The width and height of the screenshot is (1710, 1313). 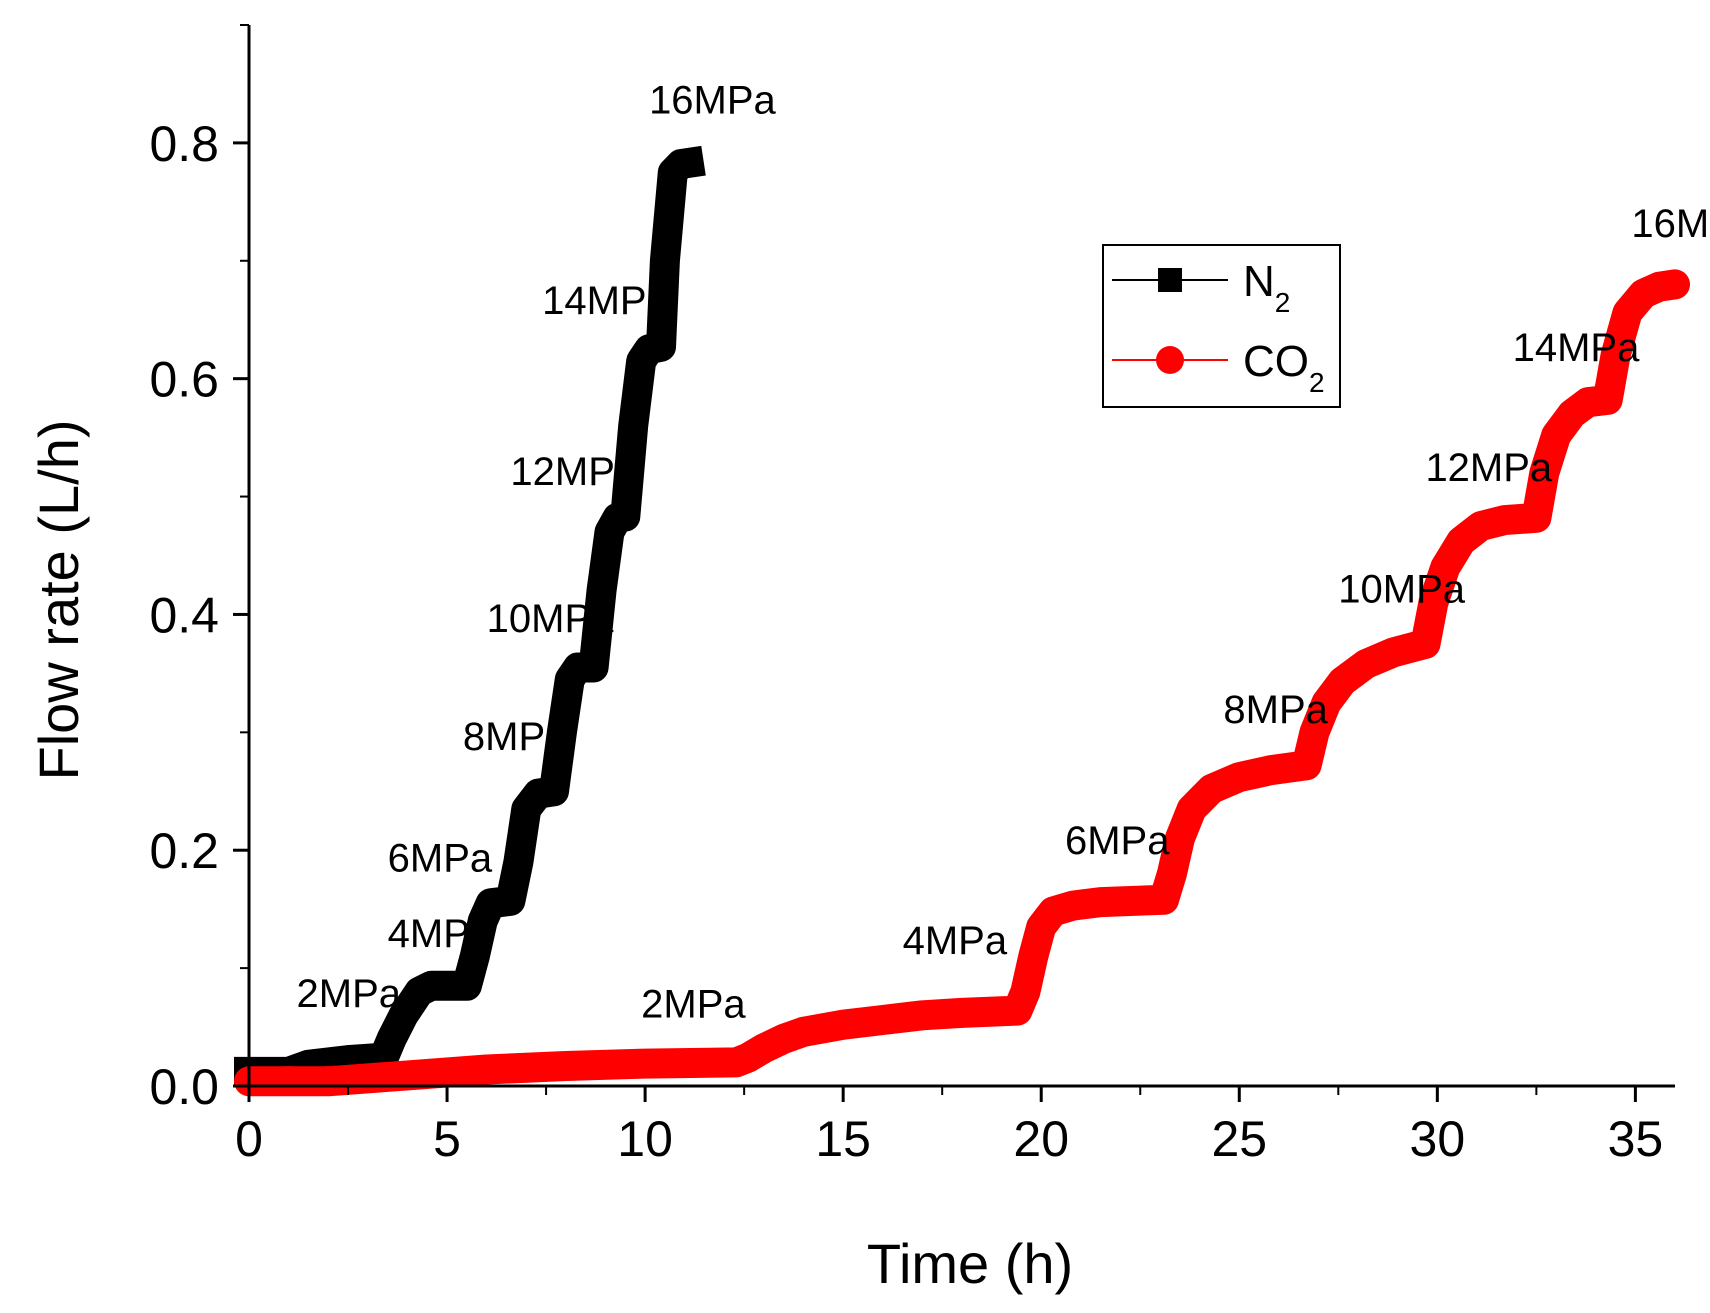 I want to click on legend-label-co2-base: CO, so click(x=1276, y=361).